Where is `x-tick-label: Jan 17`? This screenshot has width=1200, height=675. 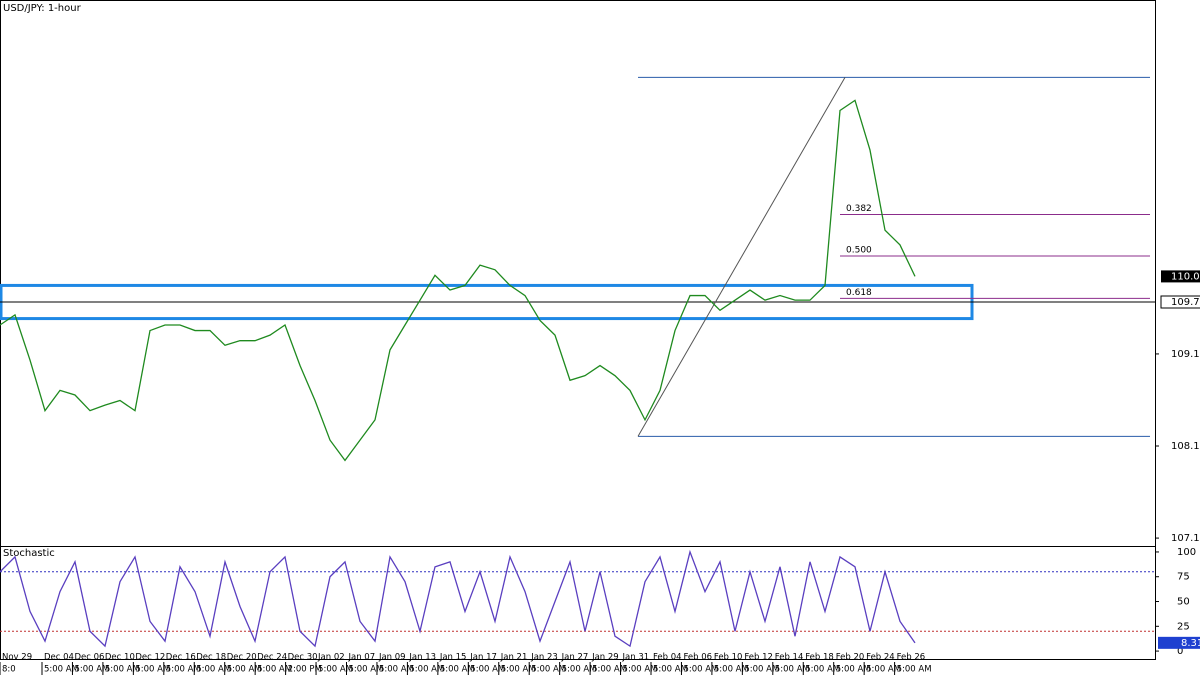 x-tick-label: Jan 17 is located at coordinates (483, 658).